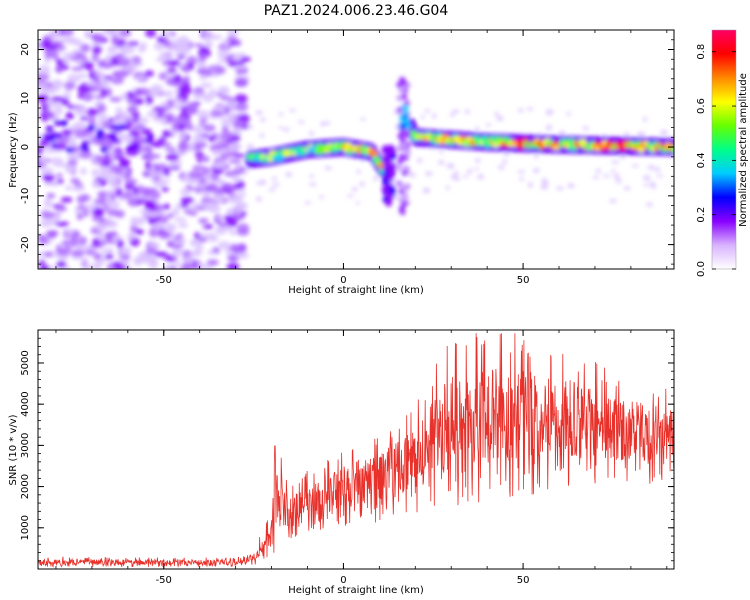 Image resolution: width=750 pixels, height=600 pixels. I want to click on figure-title: PAZ1.2024.006.23.46.G04, so click(356, 11).